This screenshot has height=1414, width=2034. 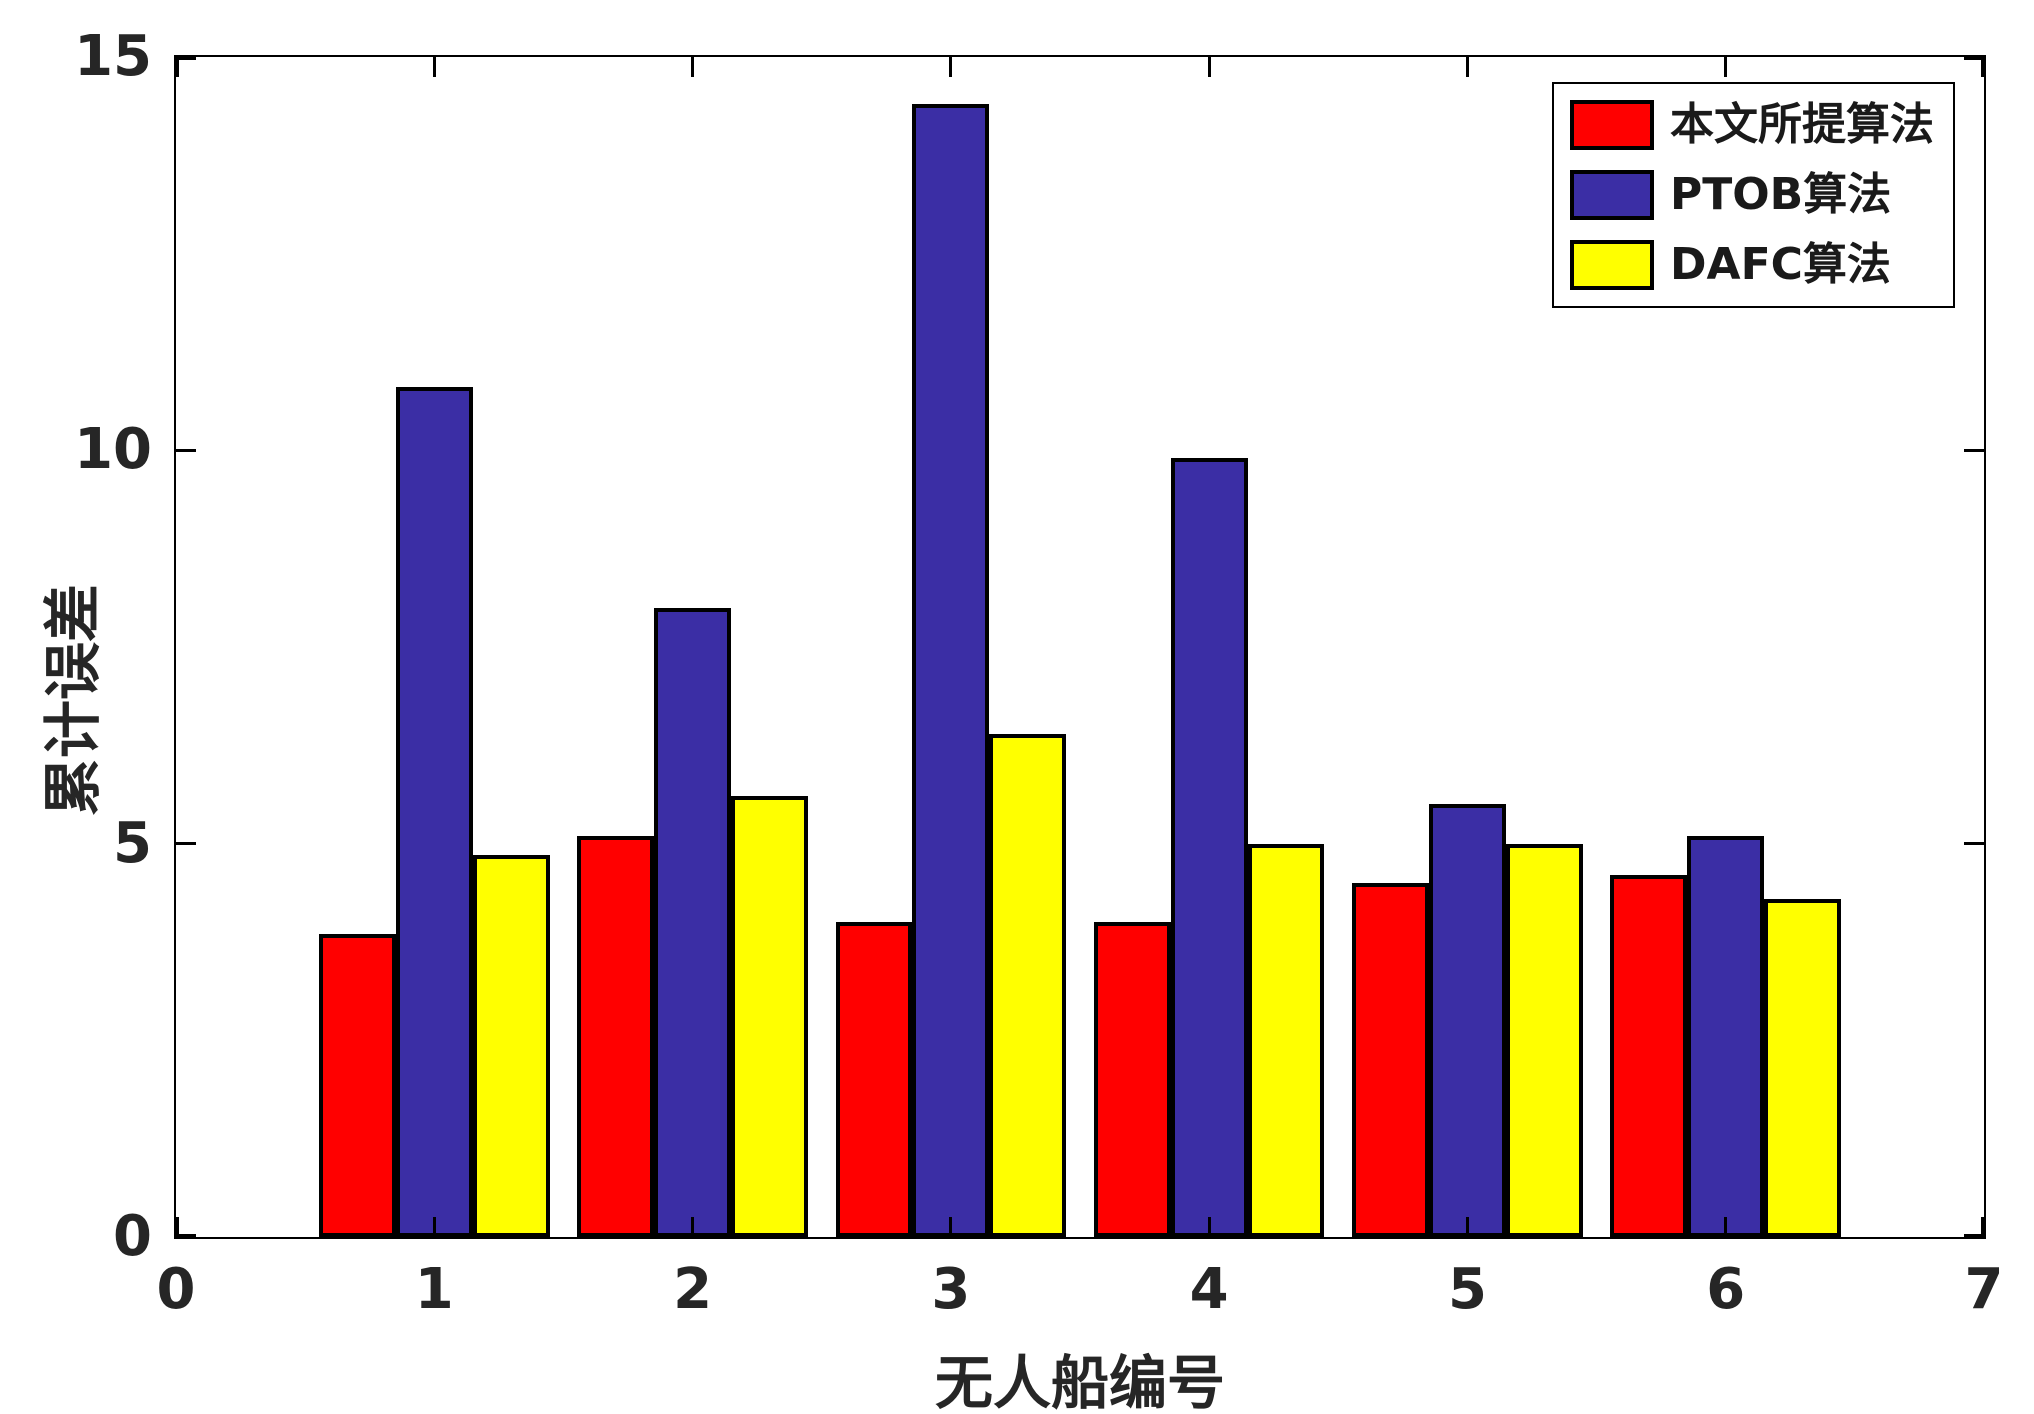 I want to click on legend: 本文所提算法 PTOB算法 DAFC算法, so click(x=1753, y=195).